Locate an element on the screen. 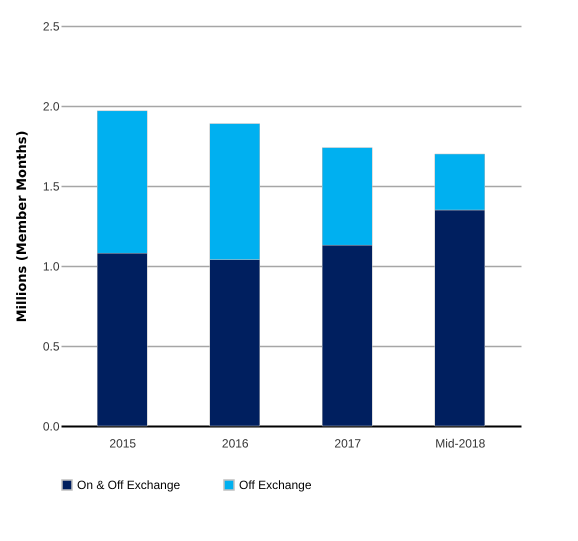 The height and width of the screenshot is (541, 578). x-tick-label: Mid-2018 is located at coordinates (460, 443).